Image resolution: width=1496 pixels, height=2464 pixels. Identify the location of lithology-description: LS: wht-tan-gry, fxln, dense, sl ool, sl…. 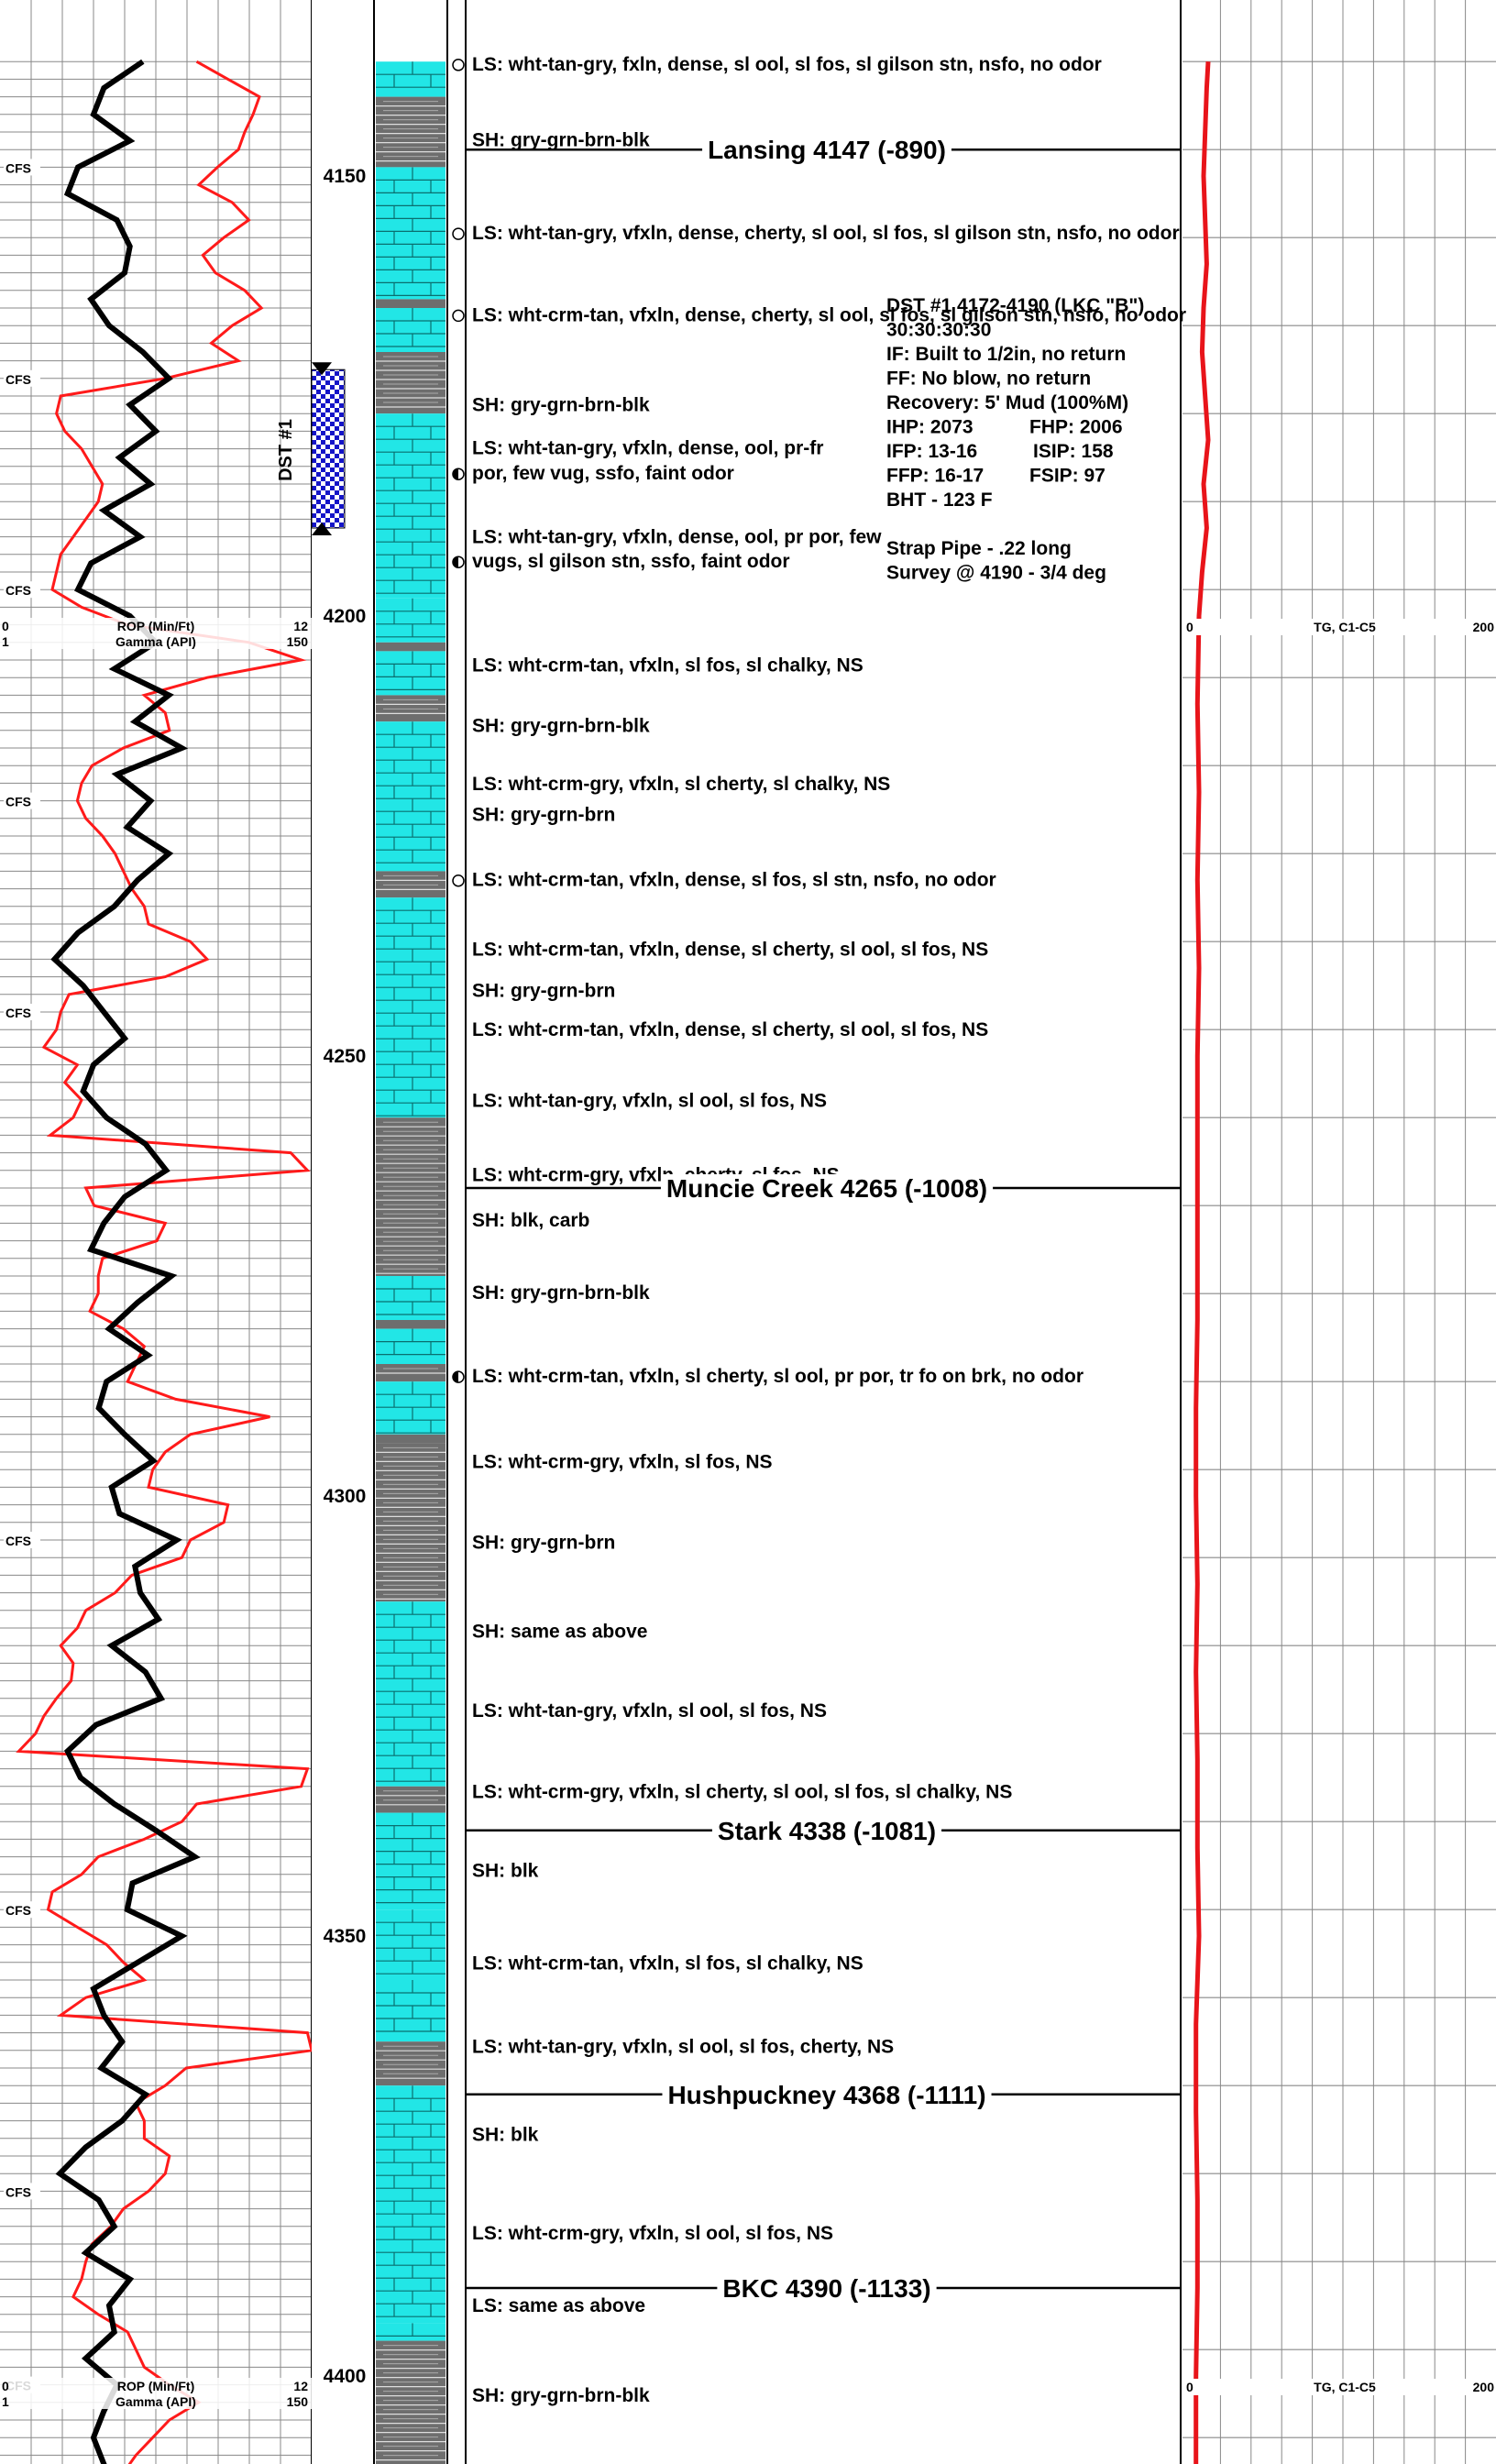
(787, 64).